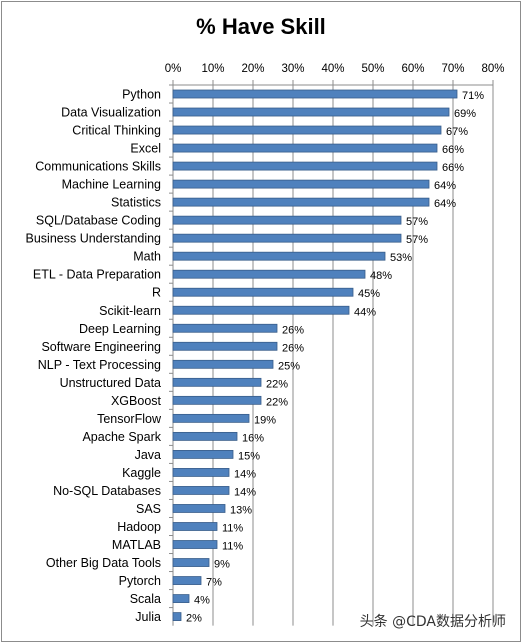  What do you see at coordinates (156, 293) in the screenshot?
I see `category-label: R` at bounding box center [156, 293].